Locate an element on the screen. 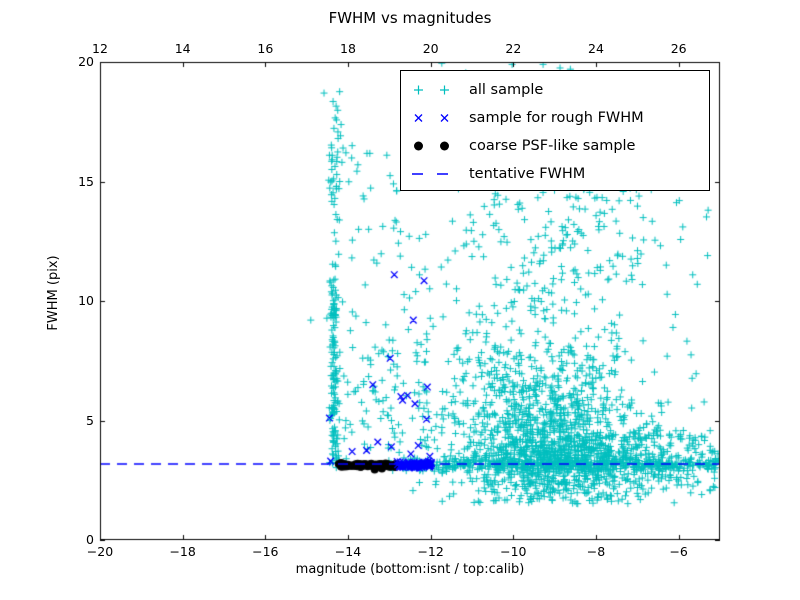 The height and width of the screenshot is (600, 800). legend-item-coarse-psf-like-sample: coarse PSF-like sample is located at coordinates (555, 146).